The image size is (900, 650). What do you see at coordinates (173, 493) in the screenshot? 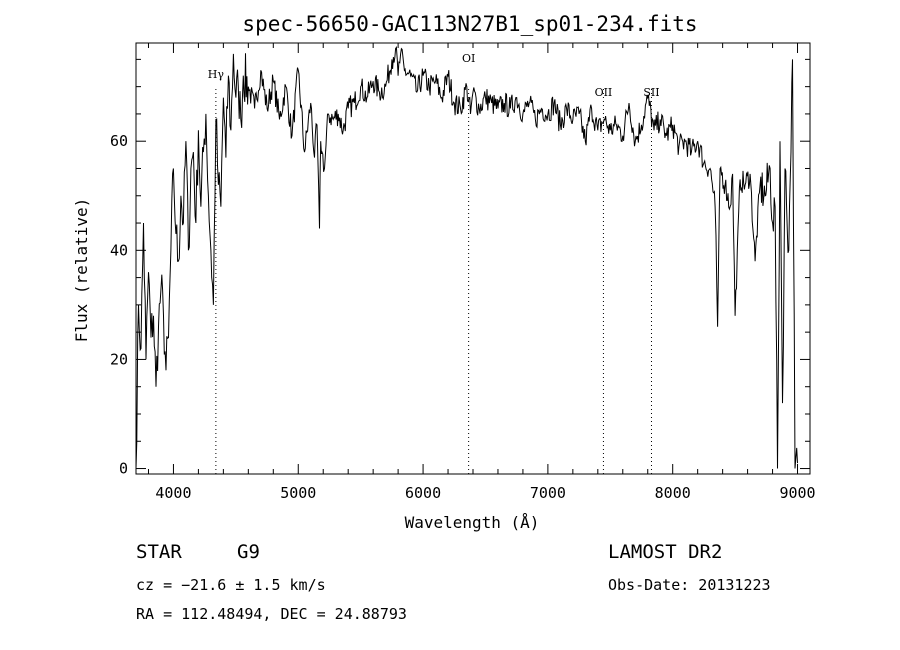
I see `x-tick-label: 4000` at bounding box center [173, 493].